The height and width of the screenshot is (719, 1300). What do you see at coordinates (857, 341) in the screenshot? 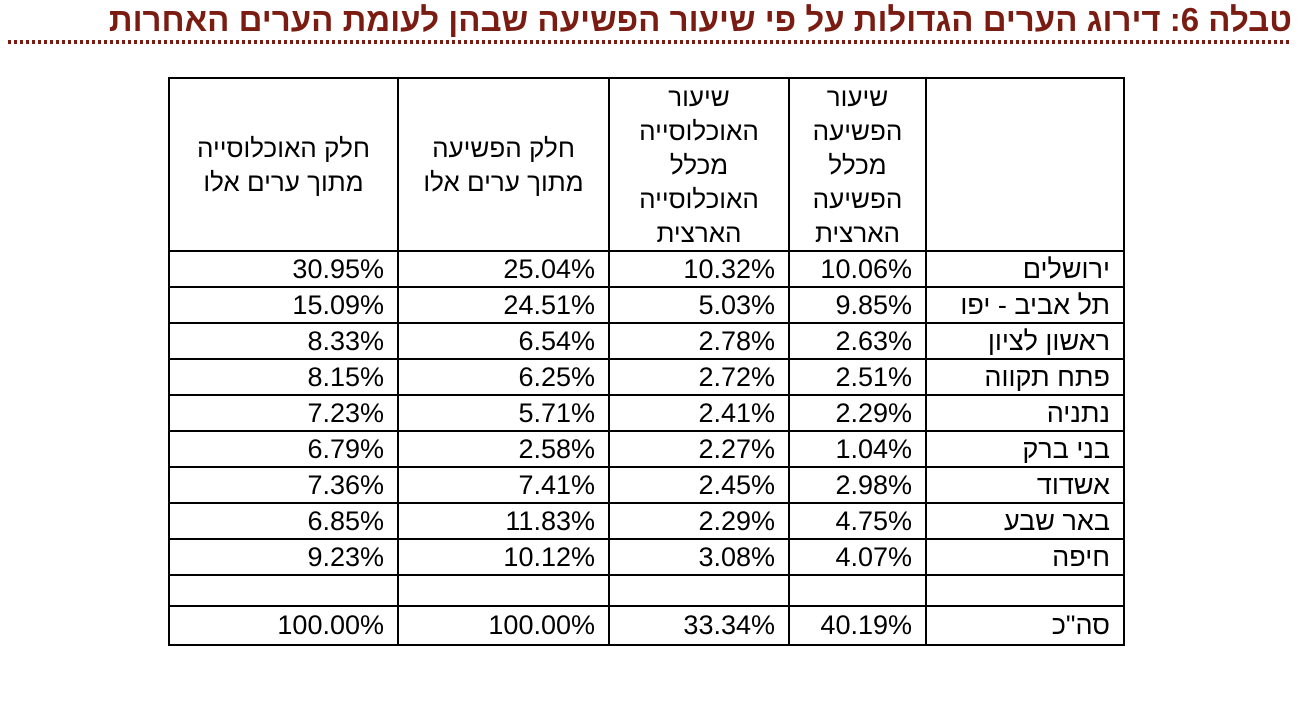
I see `crime-rate-cell: 2.63%` at bounding box center [857, 341].